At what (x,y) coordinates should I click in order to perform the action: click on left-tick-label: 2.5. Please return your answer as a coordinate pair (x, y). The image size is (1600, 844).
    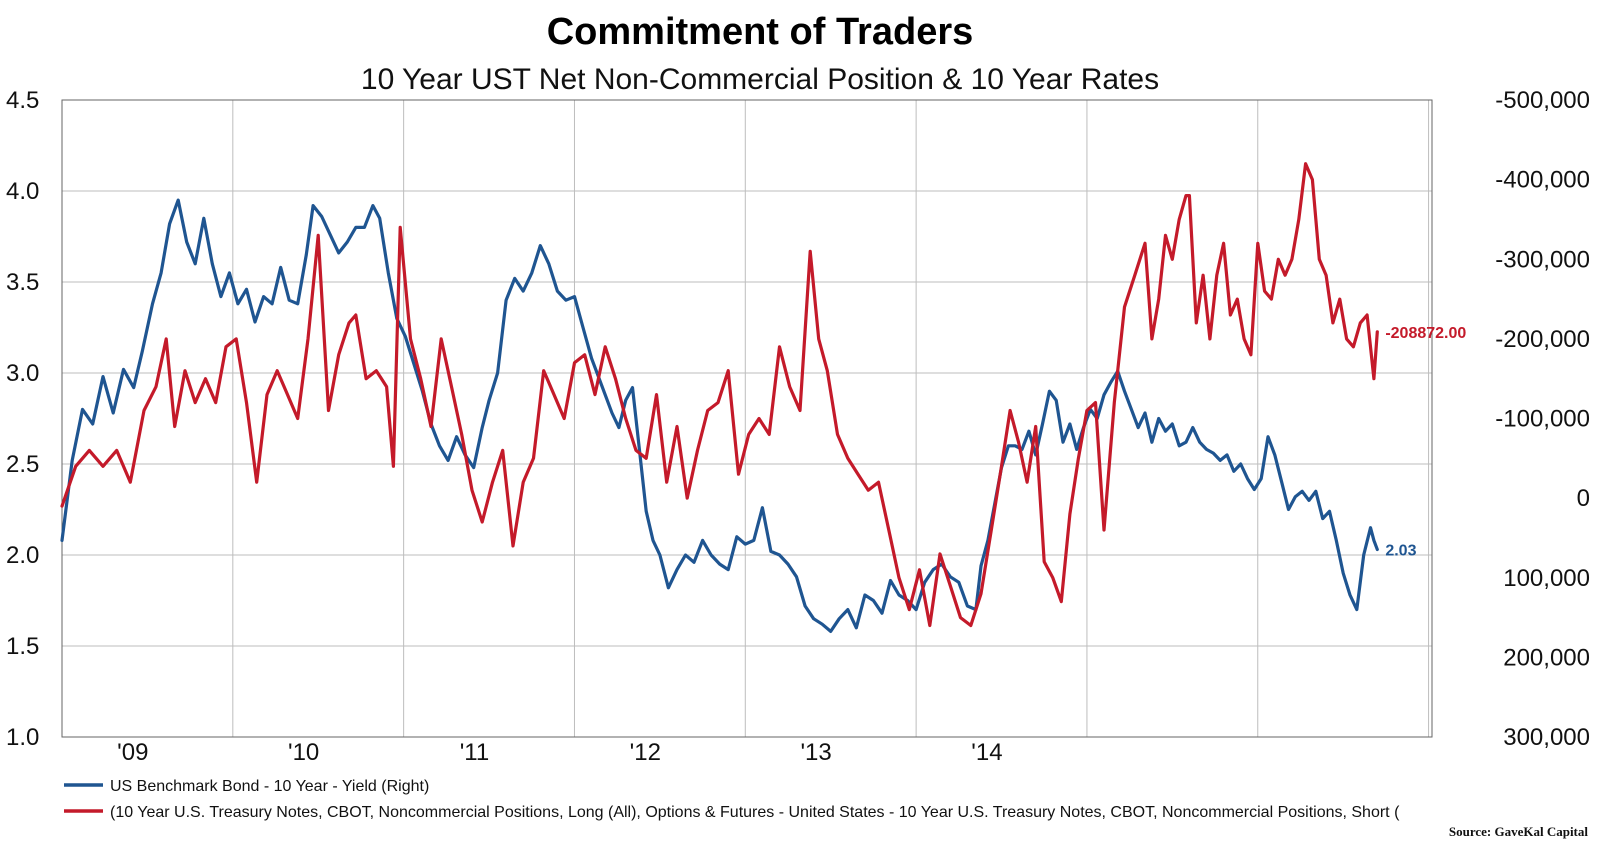
    Looking at the image, I should click on (22, 464).